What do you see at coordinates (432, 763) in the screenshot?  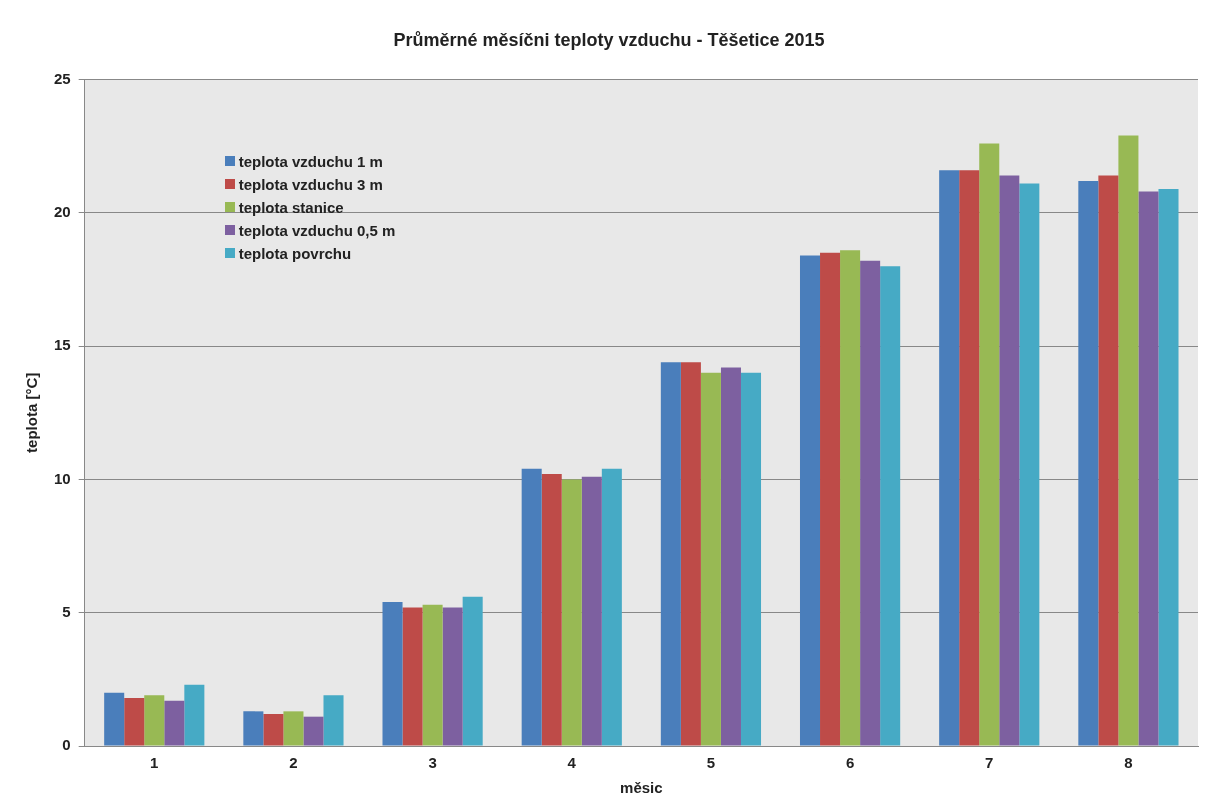 I see `x-tick-label: 3` at bounding box center [432, 763].